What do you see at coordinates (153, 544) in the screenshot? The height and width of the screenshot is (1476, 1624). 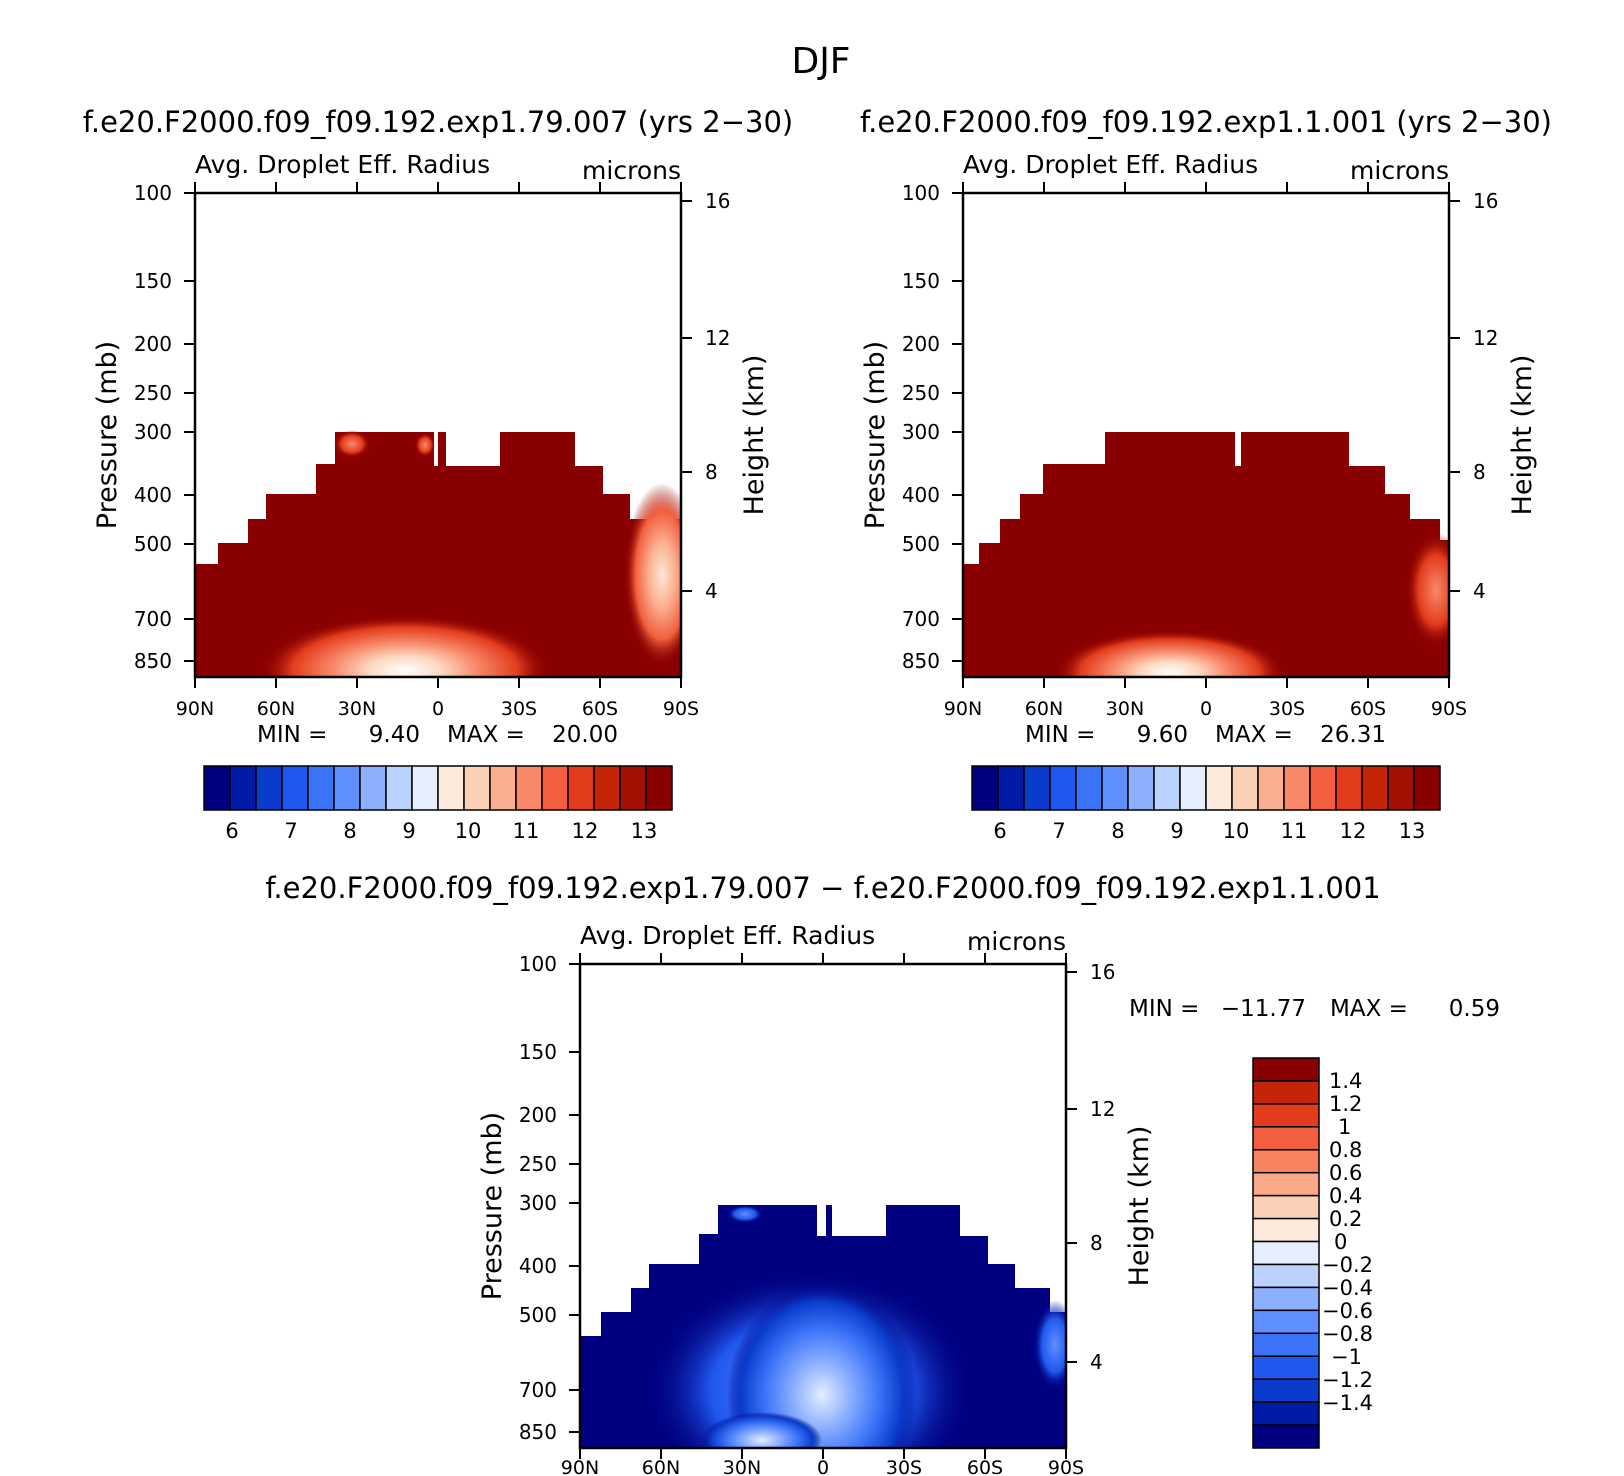 I see `ytick-label: 500` at bounding box center [153, 544].